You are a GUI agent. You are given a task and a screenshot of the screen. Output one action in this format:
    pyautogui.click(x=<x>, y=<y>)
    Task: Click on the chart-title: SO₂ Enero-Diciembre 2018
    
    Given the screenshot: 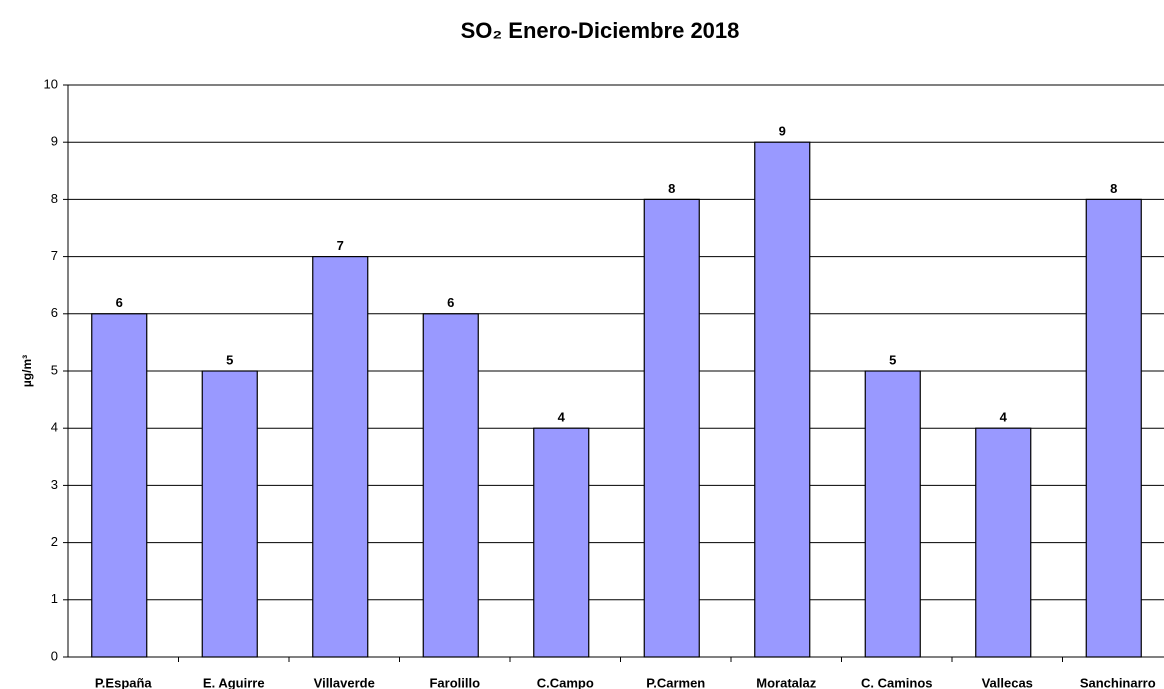 What is the action you would take?
    pyautogui.click(x=600, y=30)
    